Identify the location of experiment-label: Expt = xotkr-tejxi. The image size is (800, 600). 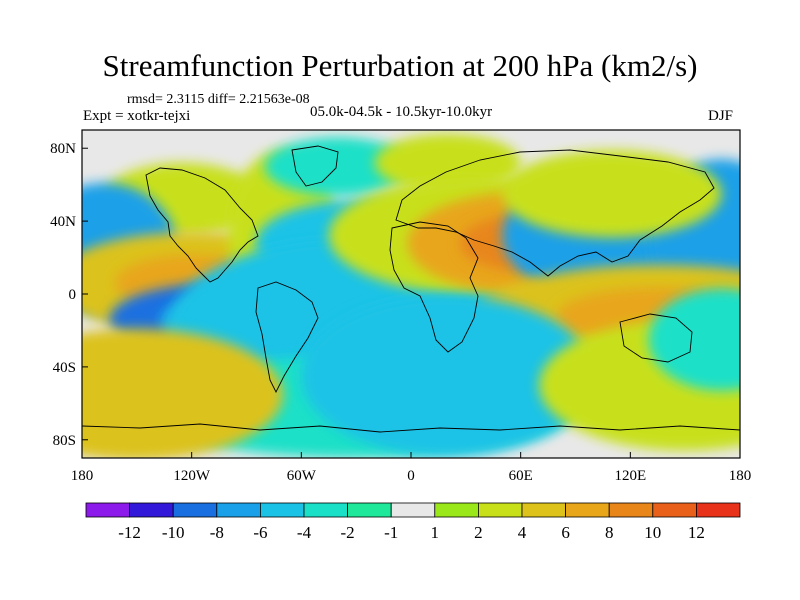
(137, 116).